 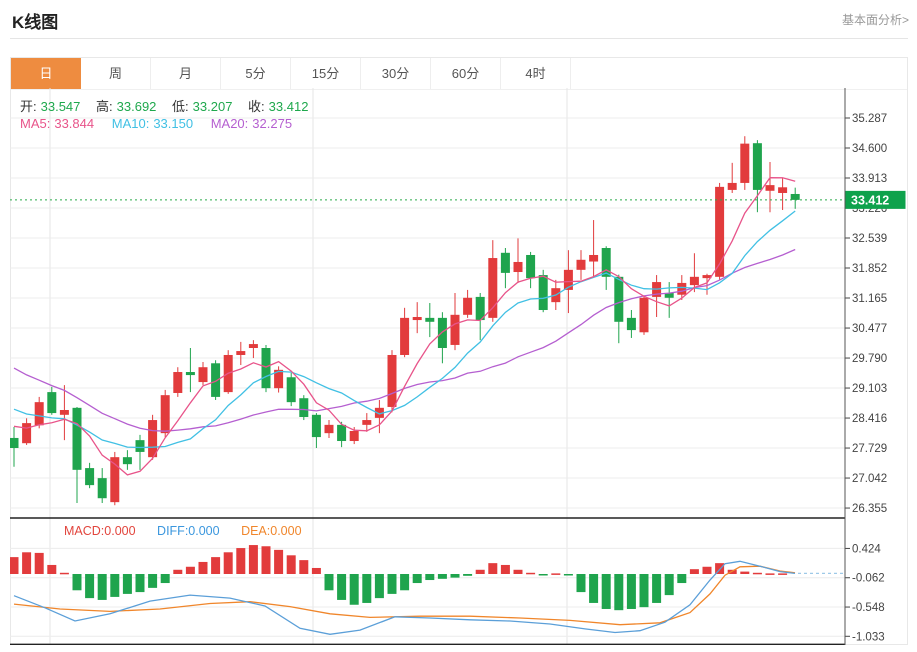 I want to click on tab-4hour: 4时, so click(x=536, y=73).